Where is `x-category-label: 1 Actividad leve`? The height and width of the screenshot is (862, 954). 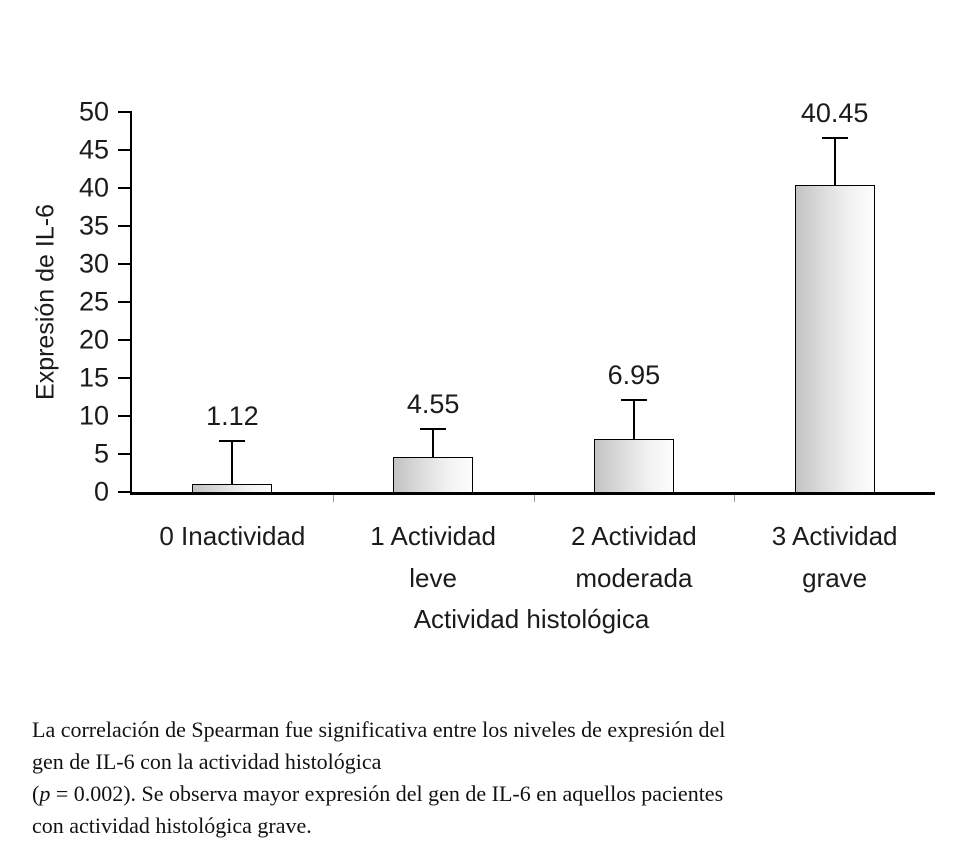
x-category-label: 1 Actividad leve is located at coordinates (433, 557).